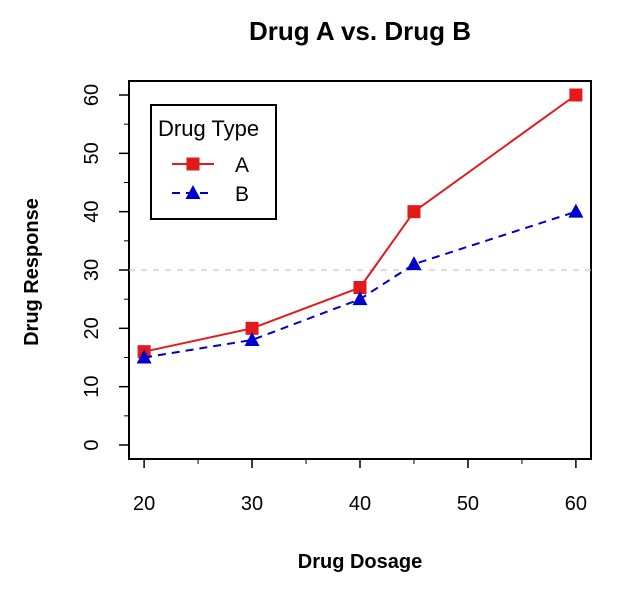 The image size is (631, 592). Describe the element at coordinates (468, 504) in the screenshot. I see `x-tick-label-50: 50` at that location.